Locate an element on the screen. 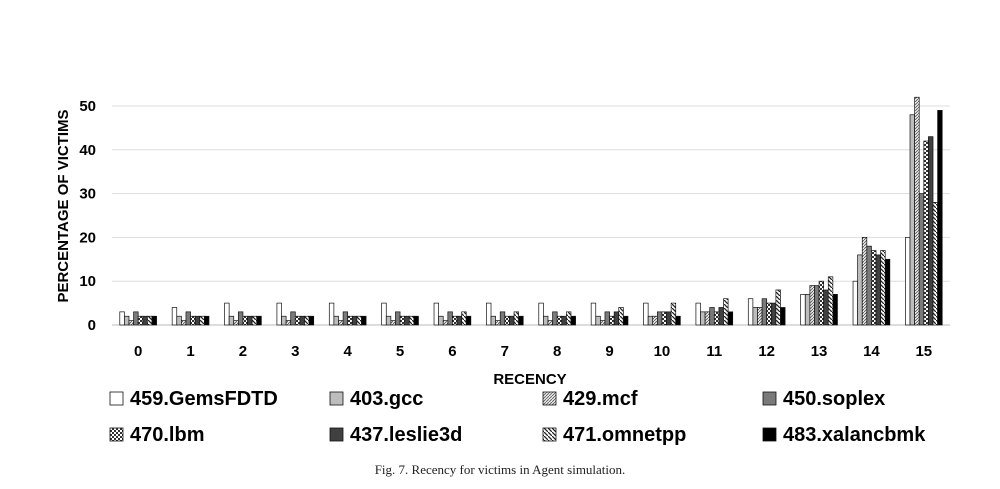 The image size is (1000, 489). x-tick-label: 15 is located at coordinates (923, 351).